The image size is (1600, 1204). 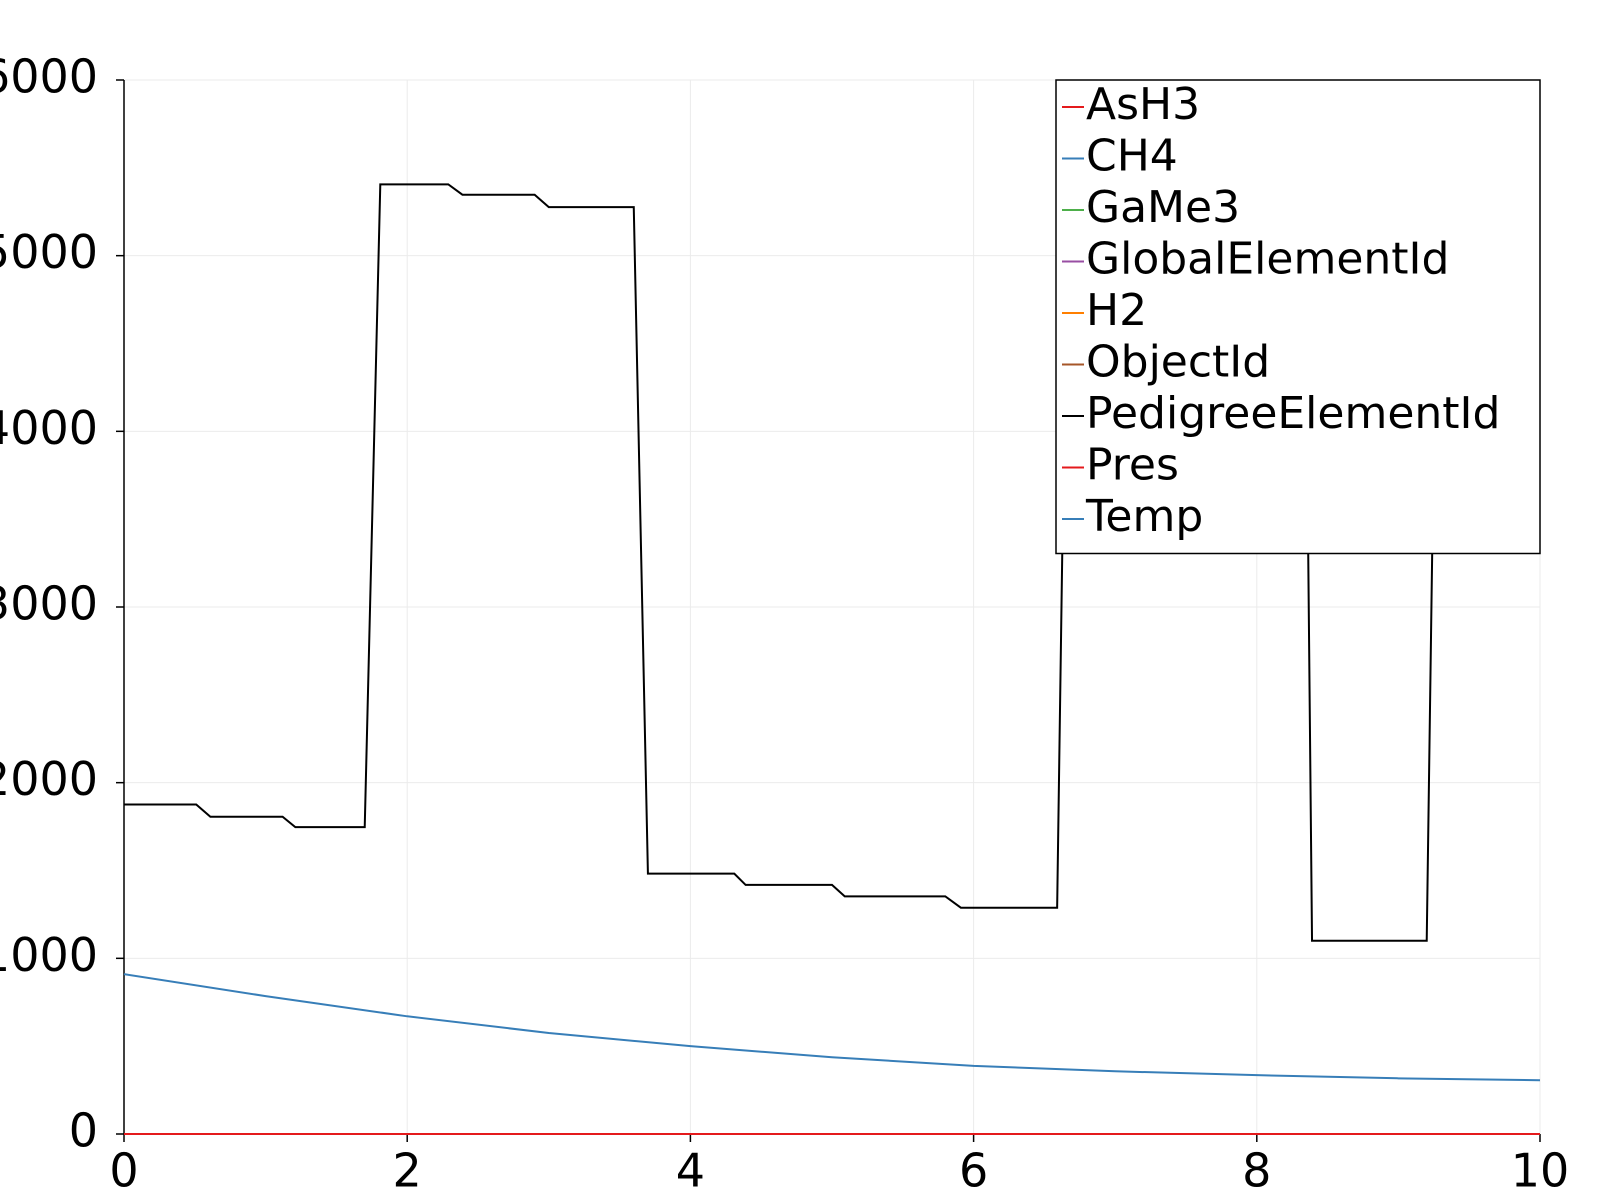 I want to click on legend-box, so click(x=1298, y=317).